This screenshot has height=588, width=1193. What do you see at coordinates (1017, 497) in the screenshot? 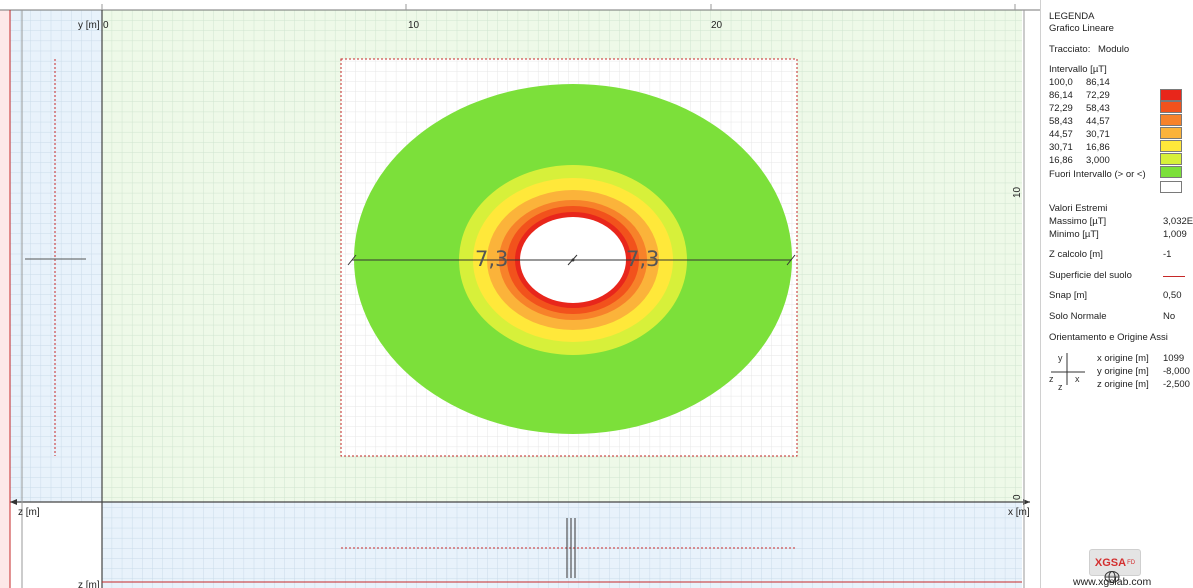
I see `tick-right-0: 0` at bounding box center [1017, 497].